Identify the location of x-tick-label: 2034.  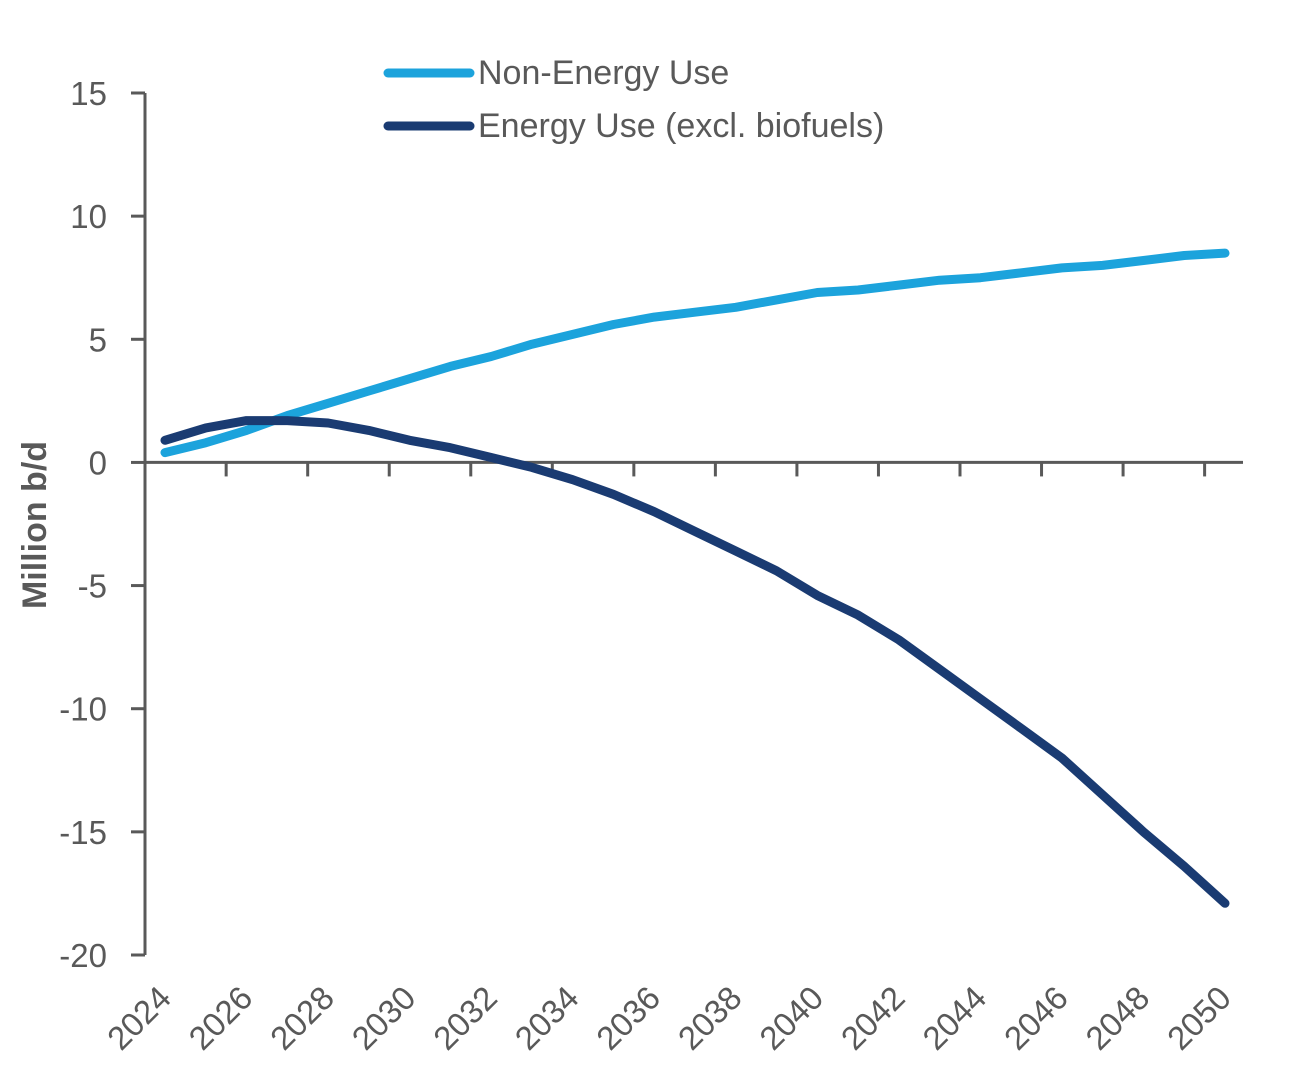
(547, 1018).